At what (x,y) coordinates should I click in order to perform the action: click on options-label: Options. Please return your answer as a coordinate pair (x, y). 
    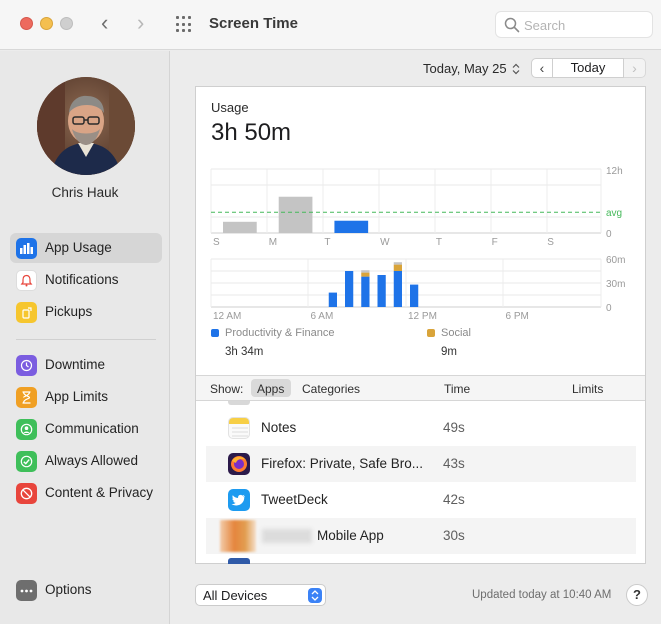
    Looking at the image, I should click on (68, 589).